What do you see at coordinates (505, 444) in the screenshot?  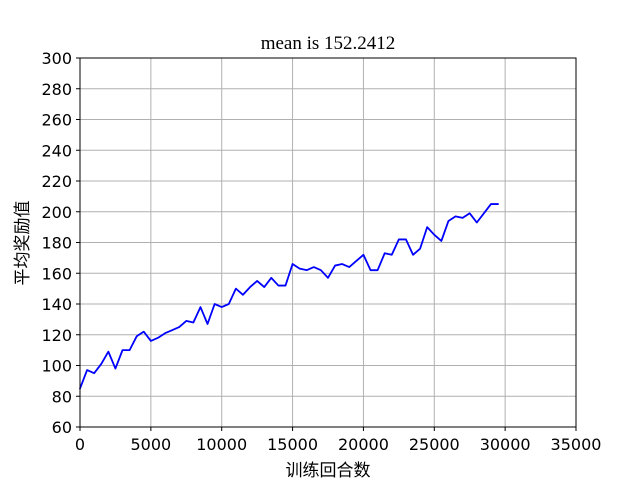 I see `x-tick-label: 30000` at bounding box center [505, 444].